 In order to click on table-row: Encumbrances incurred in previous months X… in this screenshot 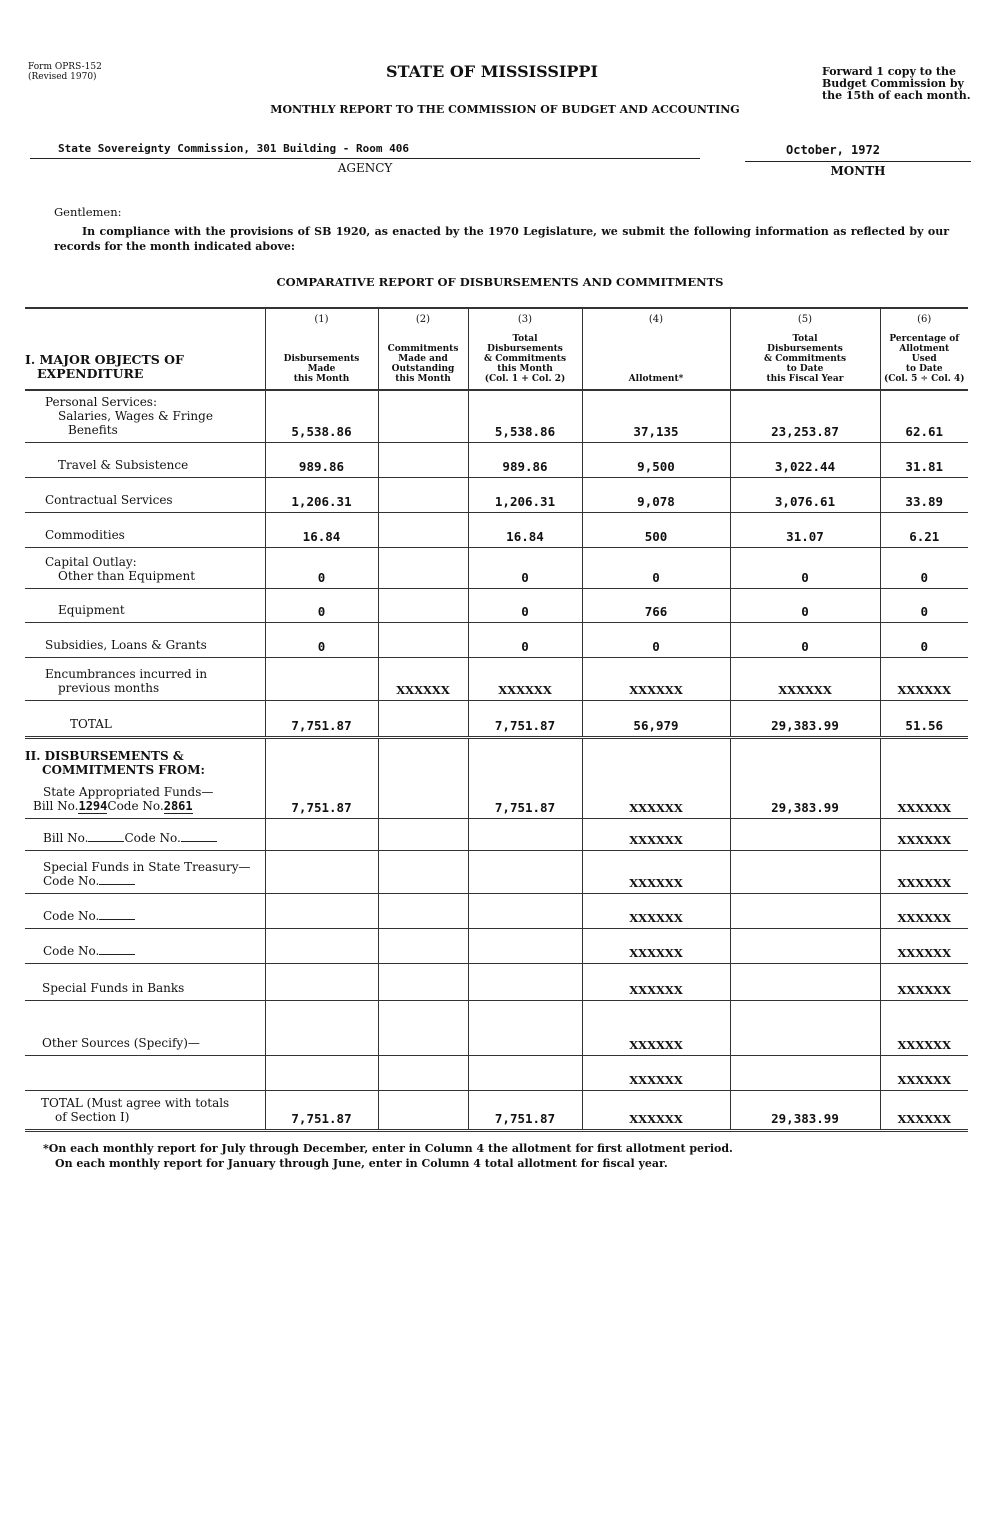, I will do `click(496, 678)`.